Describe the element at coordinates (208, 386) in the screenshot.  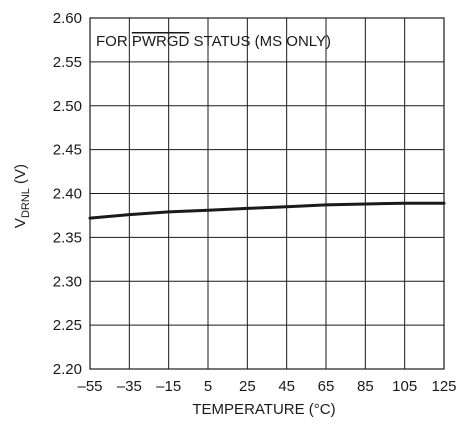
I see `x-tick-label: 5` at that location.